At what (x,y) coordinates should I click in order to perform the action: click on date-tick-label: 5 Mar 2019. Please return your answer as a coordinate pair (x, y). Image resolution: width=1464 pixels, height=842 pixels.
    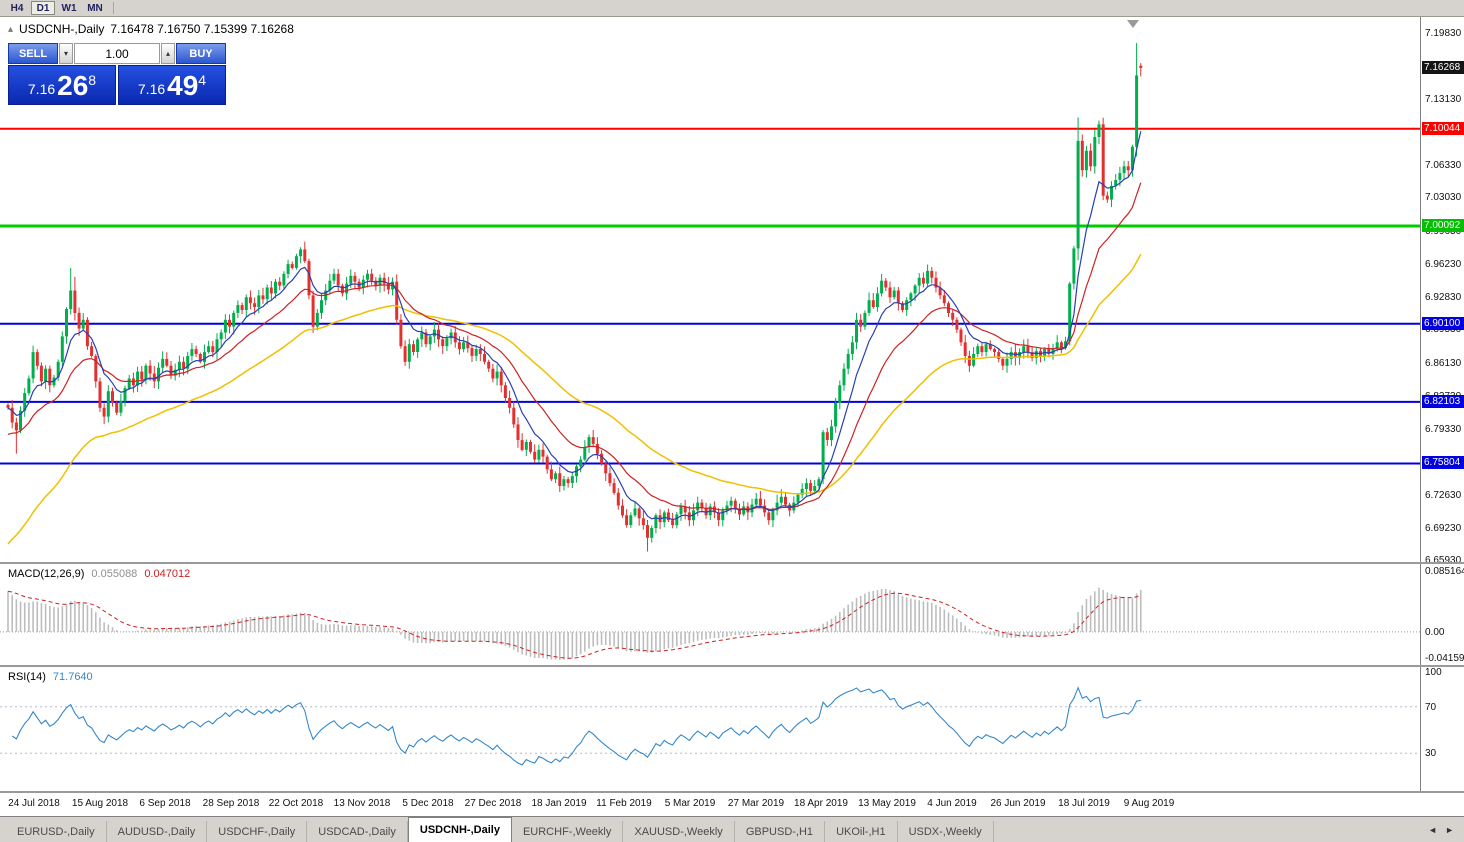
    Looking at the image, I should click on (690, 803).